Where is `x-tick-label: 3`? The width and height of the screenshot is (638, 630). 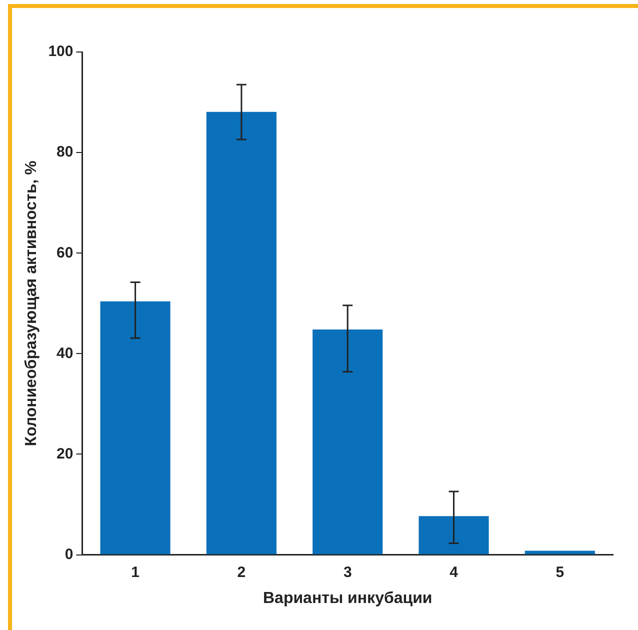 x-tick-label: 3 is located at coordinates (347, 572).